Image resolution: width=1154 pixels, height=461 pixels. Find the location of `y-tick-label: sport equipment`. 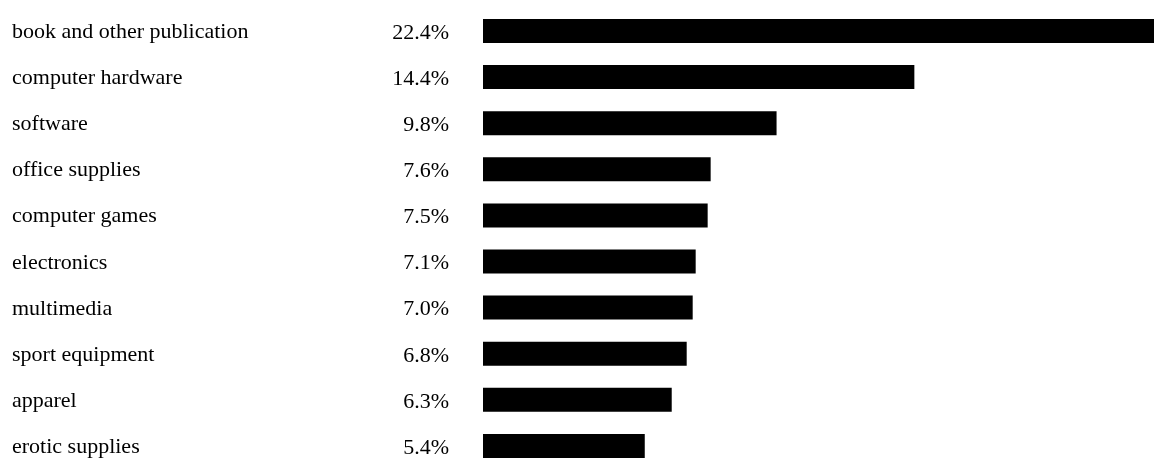

y-tick-label: sport equipment is located at coordinates (83, 353).